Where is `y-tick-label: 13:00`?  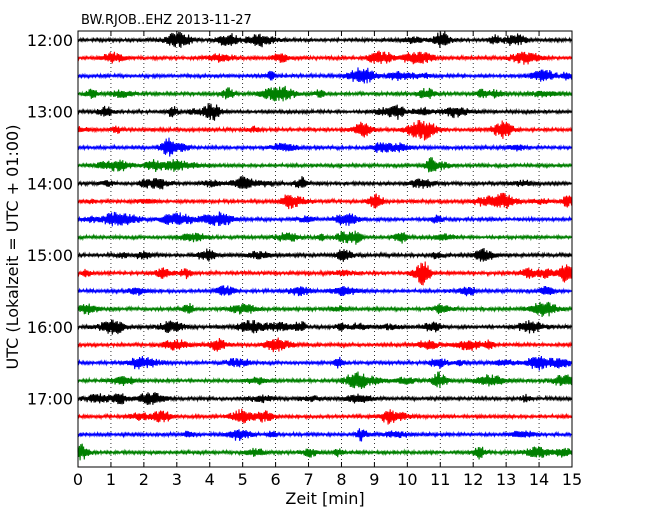
y-tick-label: 13:00 is located at coordinates (50, 112).